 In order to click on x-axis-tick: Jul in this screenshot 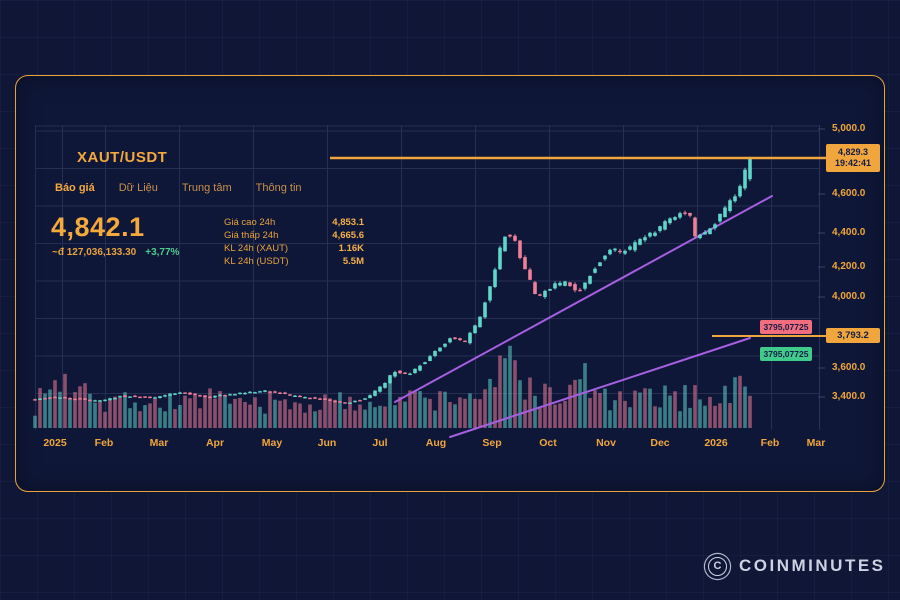, I will do `click(380, 443)`.